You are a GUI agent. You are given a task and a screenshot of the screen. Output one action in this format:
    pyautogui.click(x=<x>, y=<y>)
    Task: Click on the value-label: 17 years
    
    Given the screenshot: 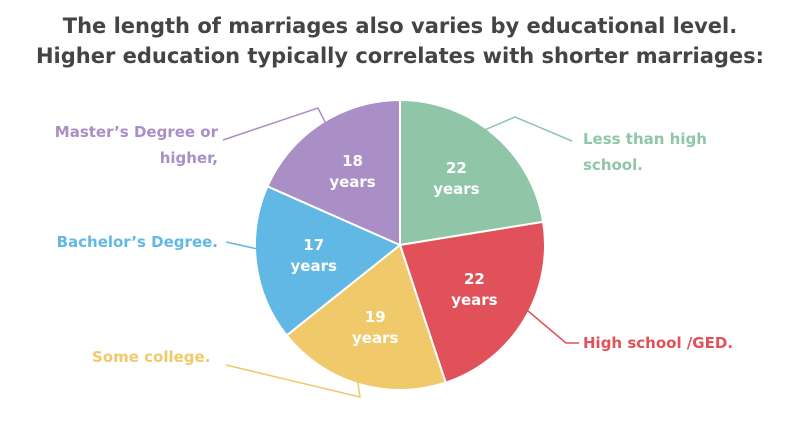 What is the action you would take?
    pyautogui.click(x=313, y=256)
    